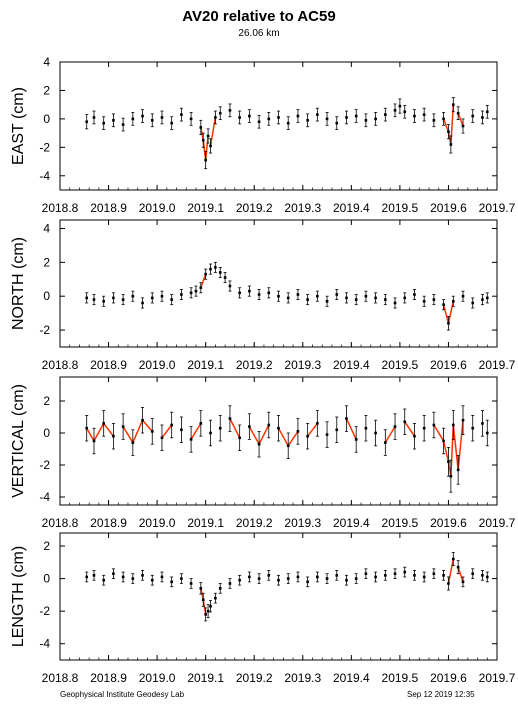  Describe the element at coordinates (157, 208) in the screenshot. I see `x-tick-label: 2019.0` at that location.